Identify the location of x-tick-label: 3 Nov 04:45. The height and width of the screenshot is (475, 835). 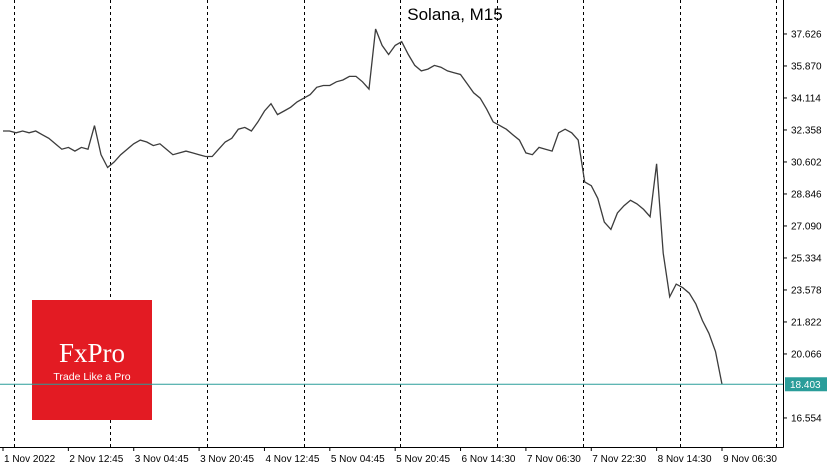
(162, 459).